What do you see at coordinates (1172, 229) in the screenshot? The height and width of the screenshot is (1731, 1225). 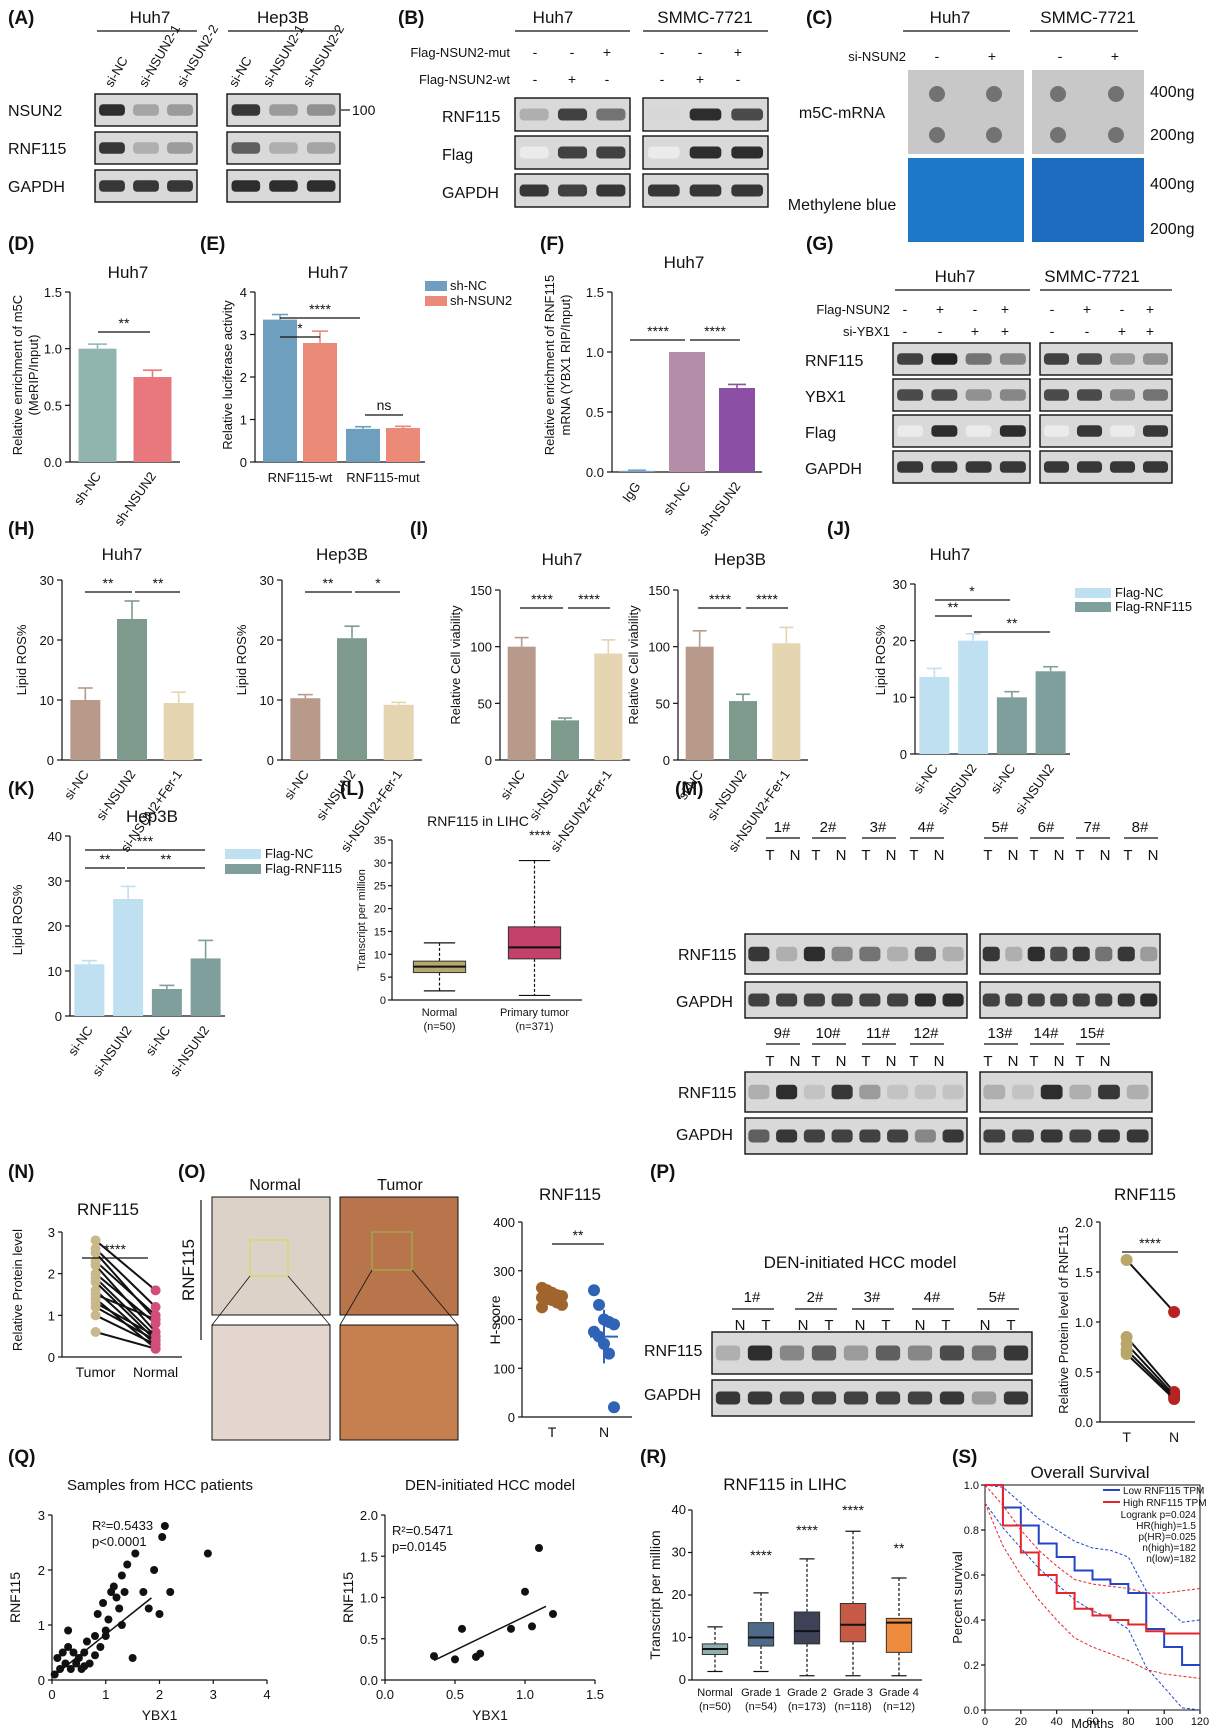 I see `panel-C-amount-label: 200ng` at bounding box center [1172, 229].